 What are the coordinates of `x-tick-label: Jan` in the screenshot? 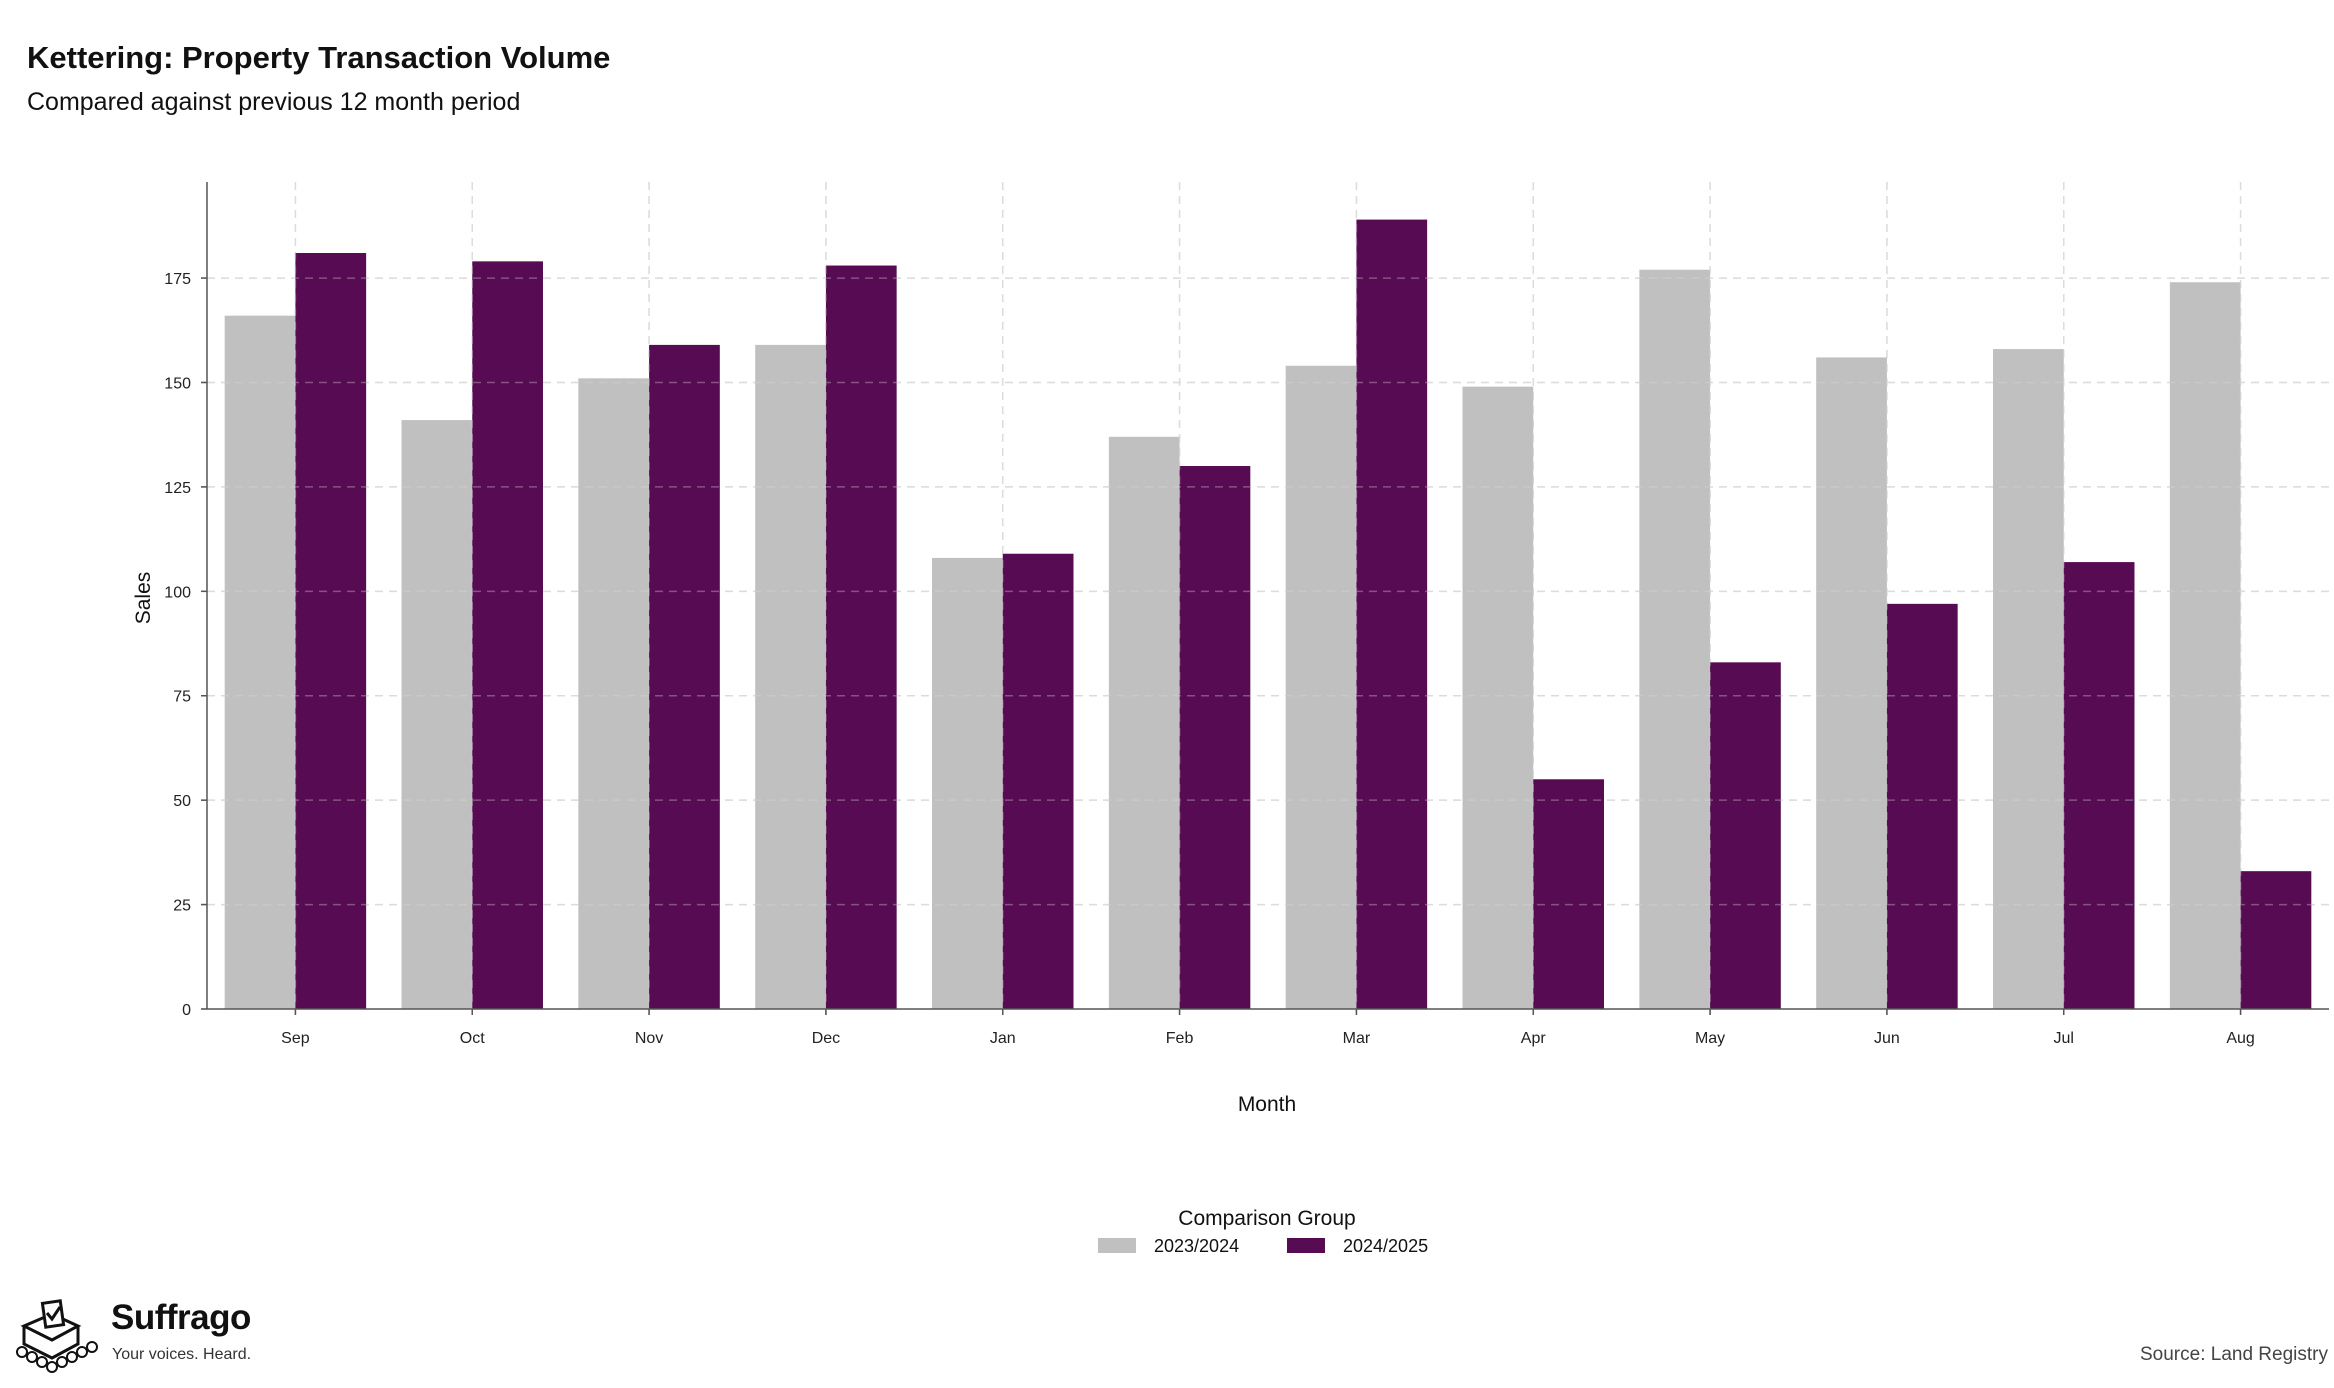 It's located at (1003, 1038).